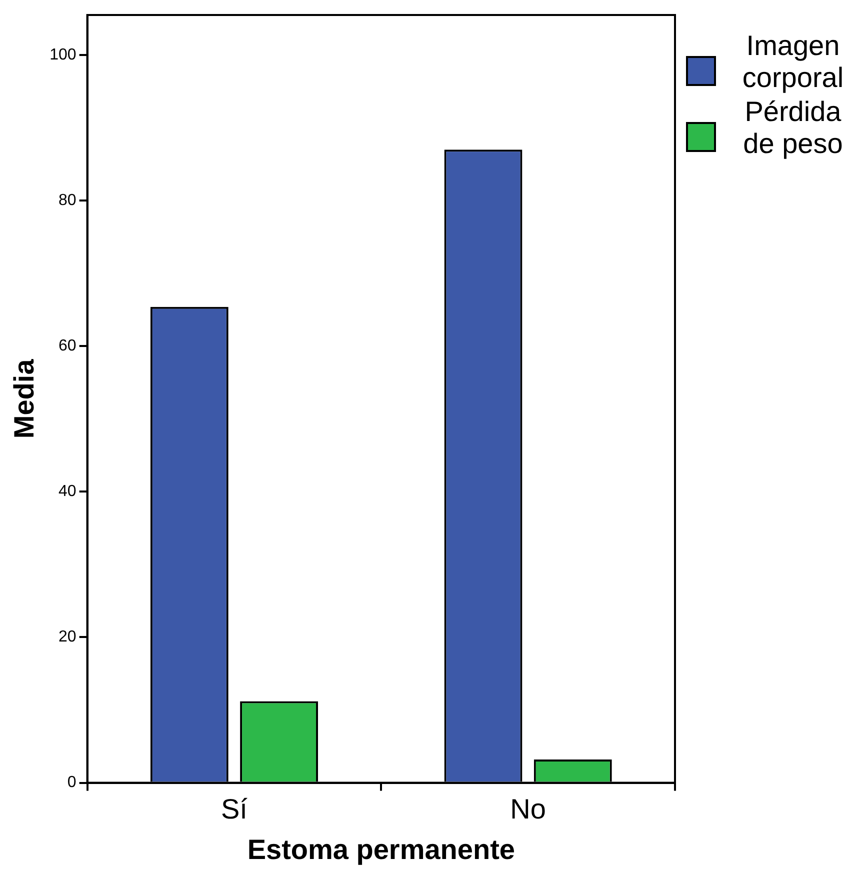 The height and width of the screenshot is (882, 850). Describe the element at coordinates (528, 808) in the screenshot. I see `x-tick-label: No` at that location.